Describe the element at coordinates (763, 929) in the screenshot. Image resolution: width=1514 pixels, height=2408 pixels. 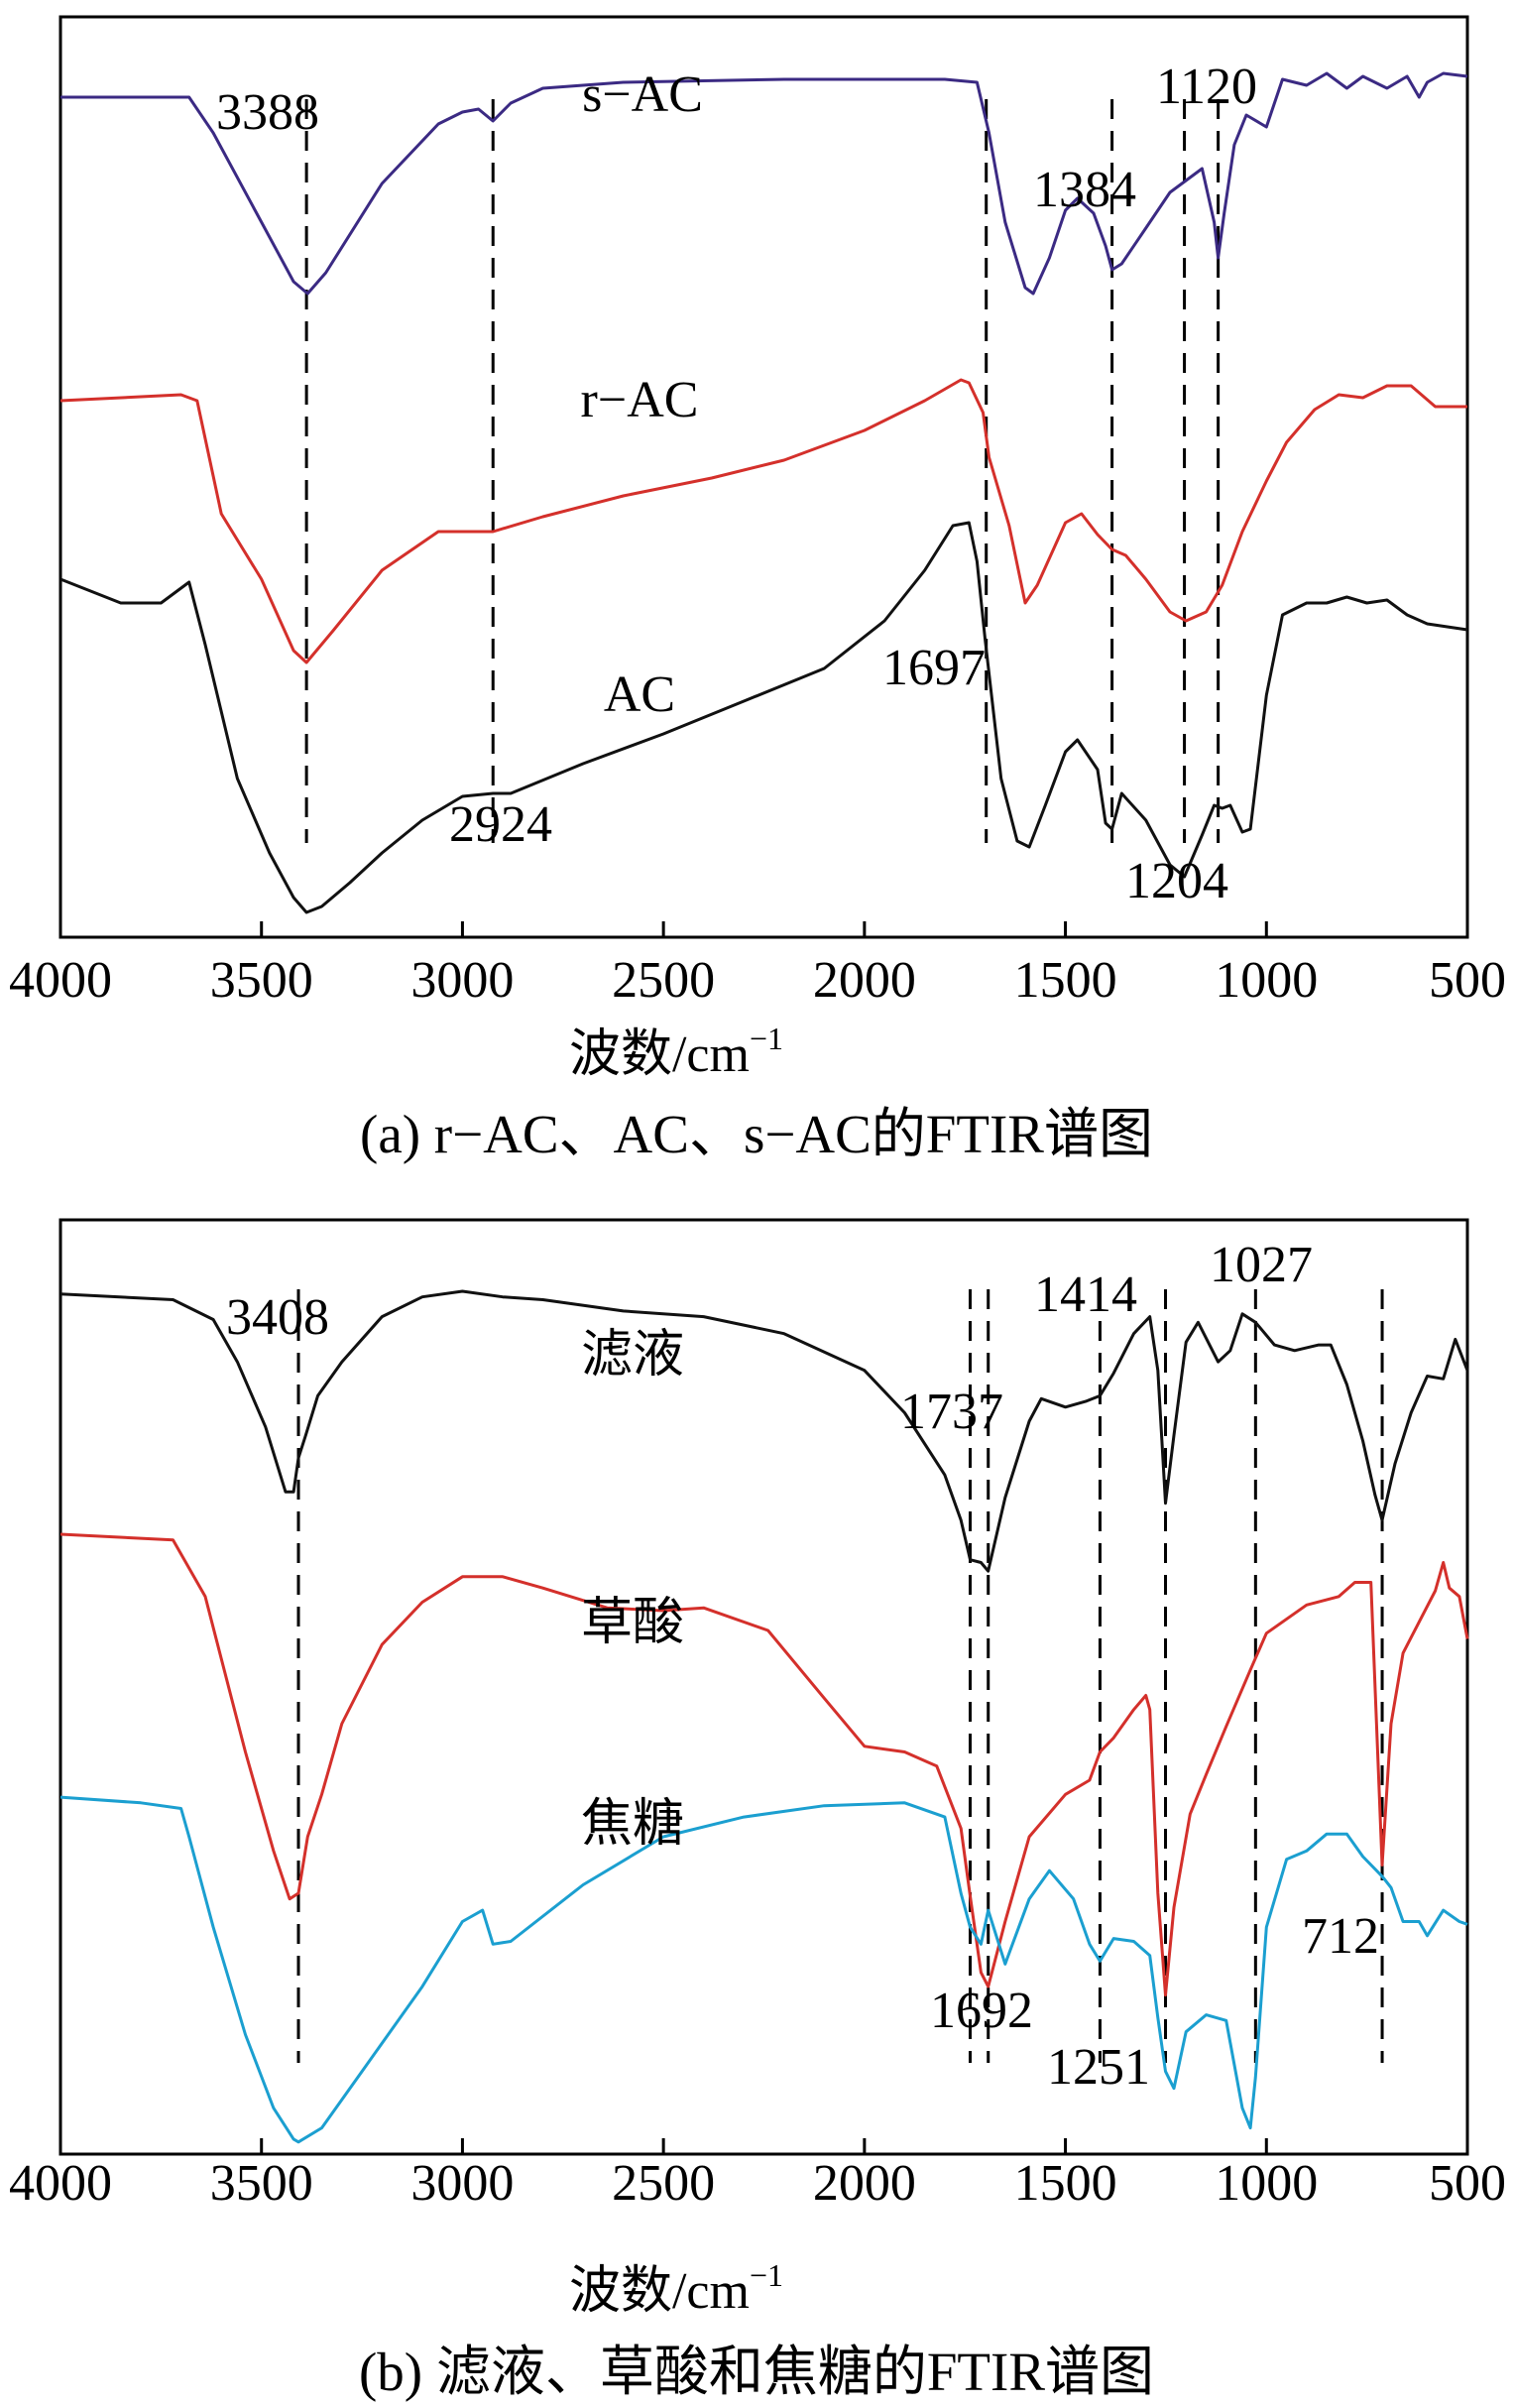
I see `panel-a-x-ticks` at that location.